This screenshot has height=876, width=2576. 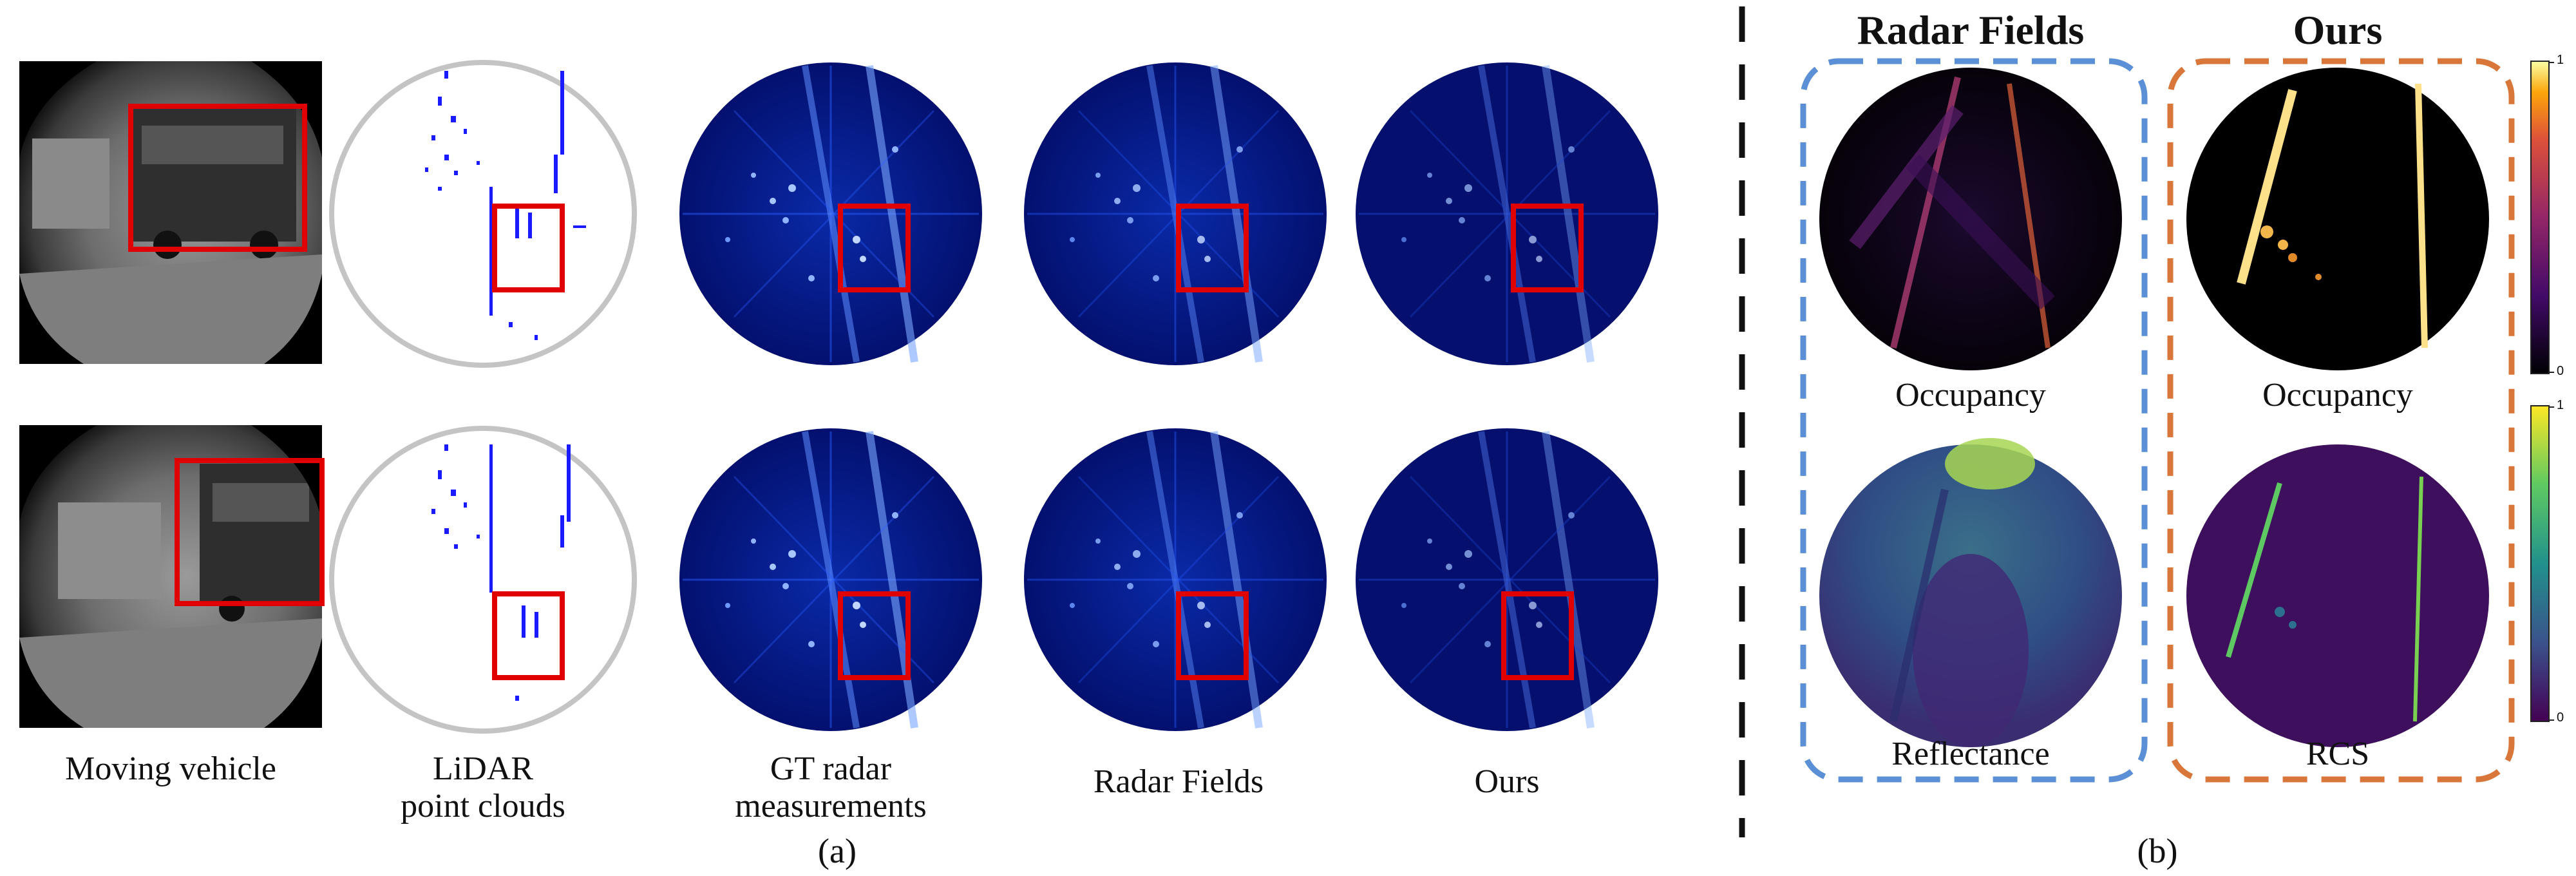 I want to click on colorbar-viridis-max: 1, so click(x=2560, y=405).